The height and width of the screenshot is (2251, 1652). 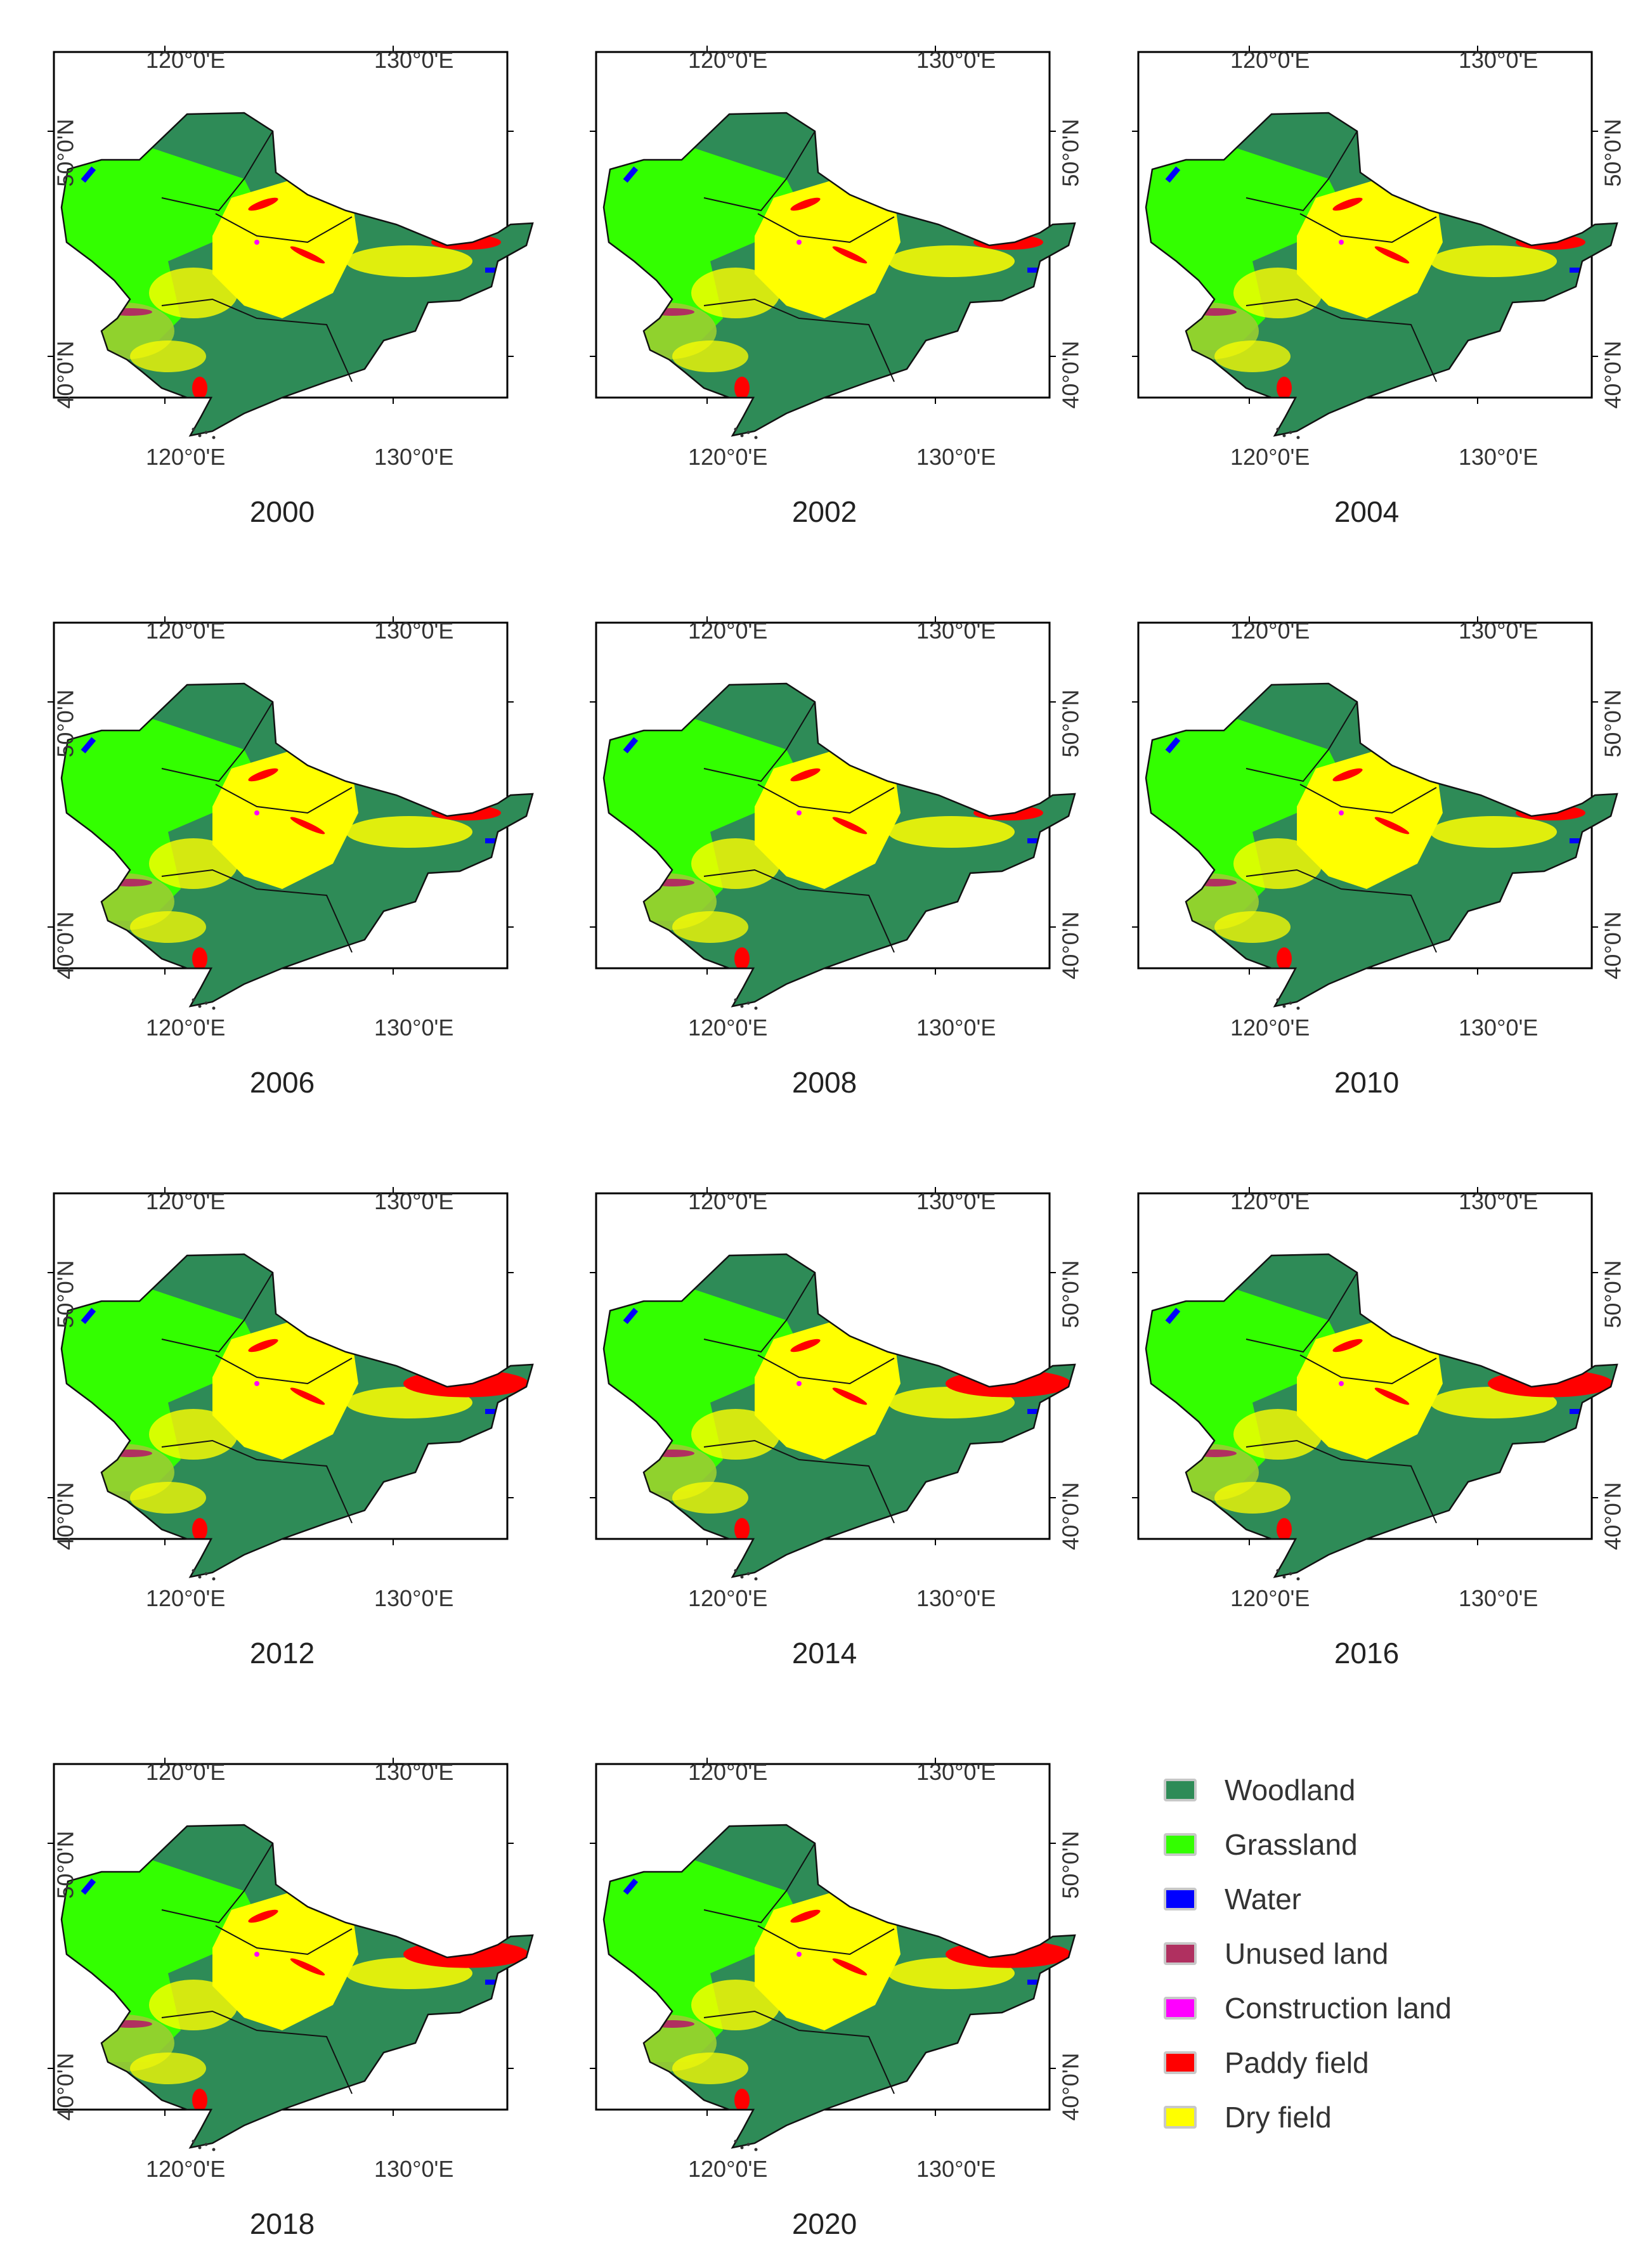 I want to click on legend-item: Unused land, so click(x=1308, y=1953).